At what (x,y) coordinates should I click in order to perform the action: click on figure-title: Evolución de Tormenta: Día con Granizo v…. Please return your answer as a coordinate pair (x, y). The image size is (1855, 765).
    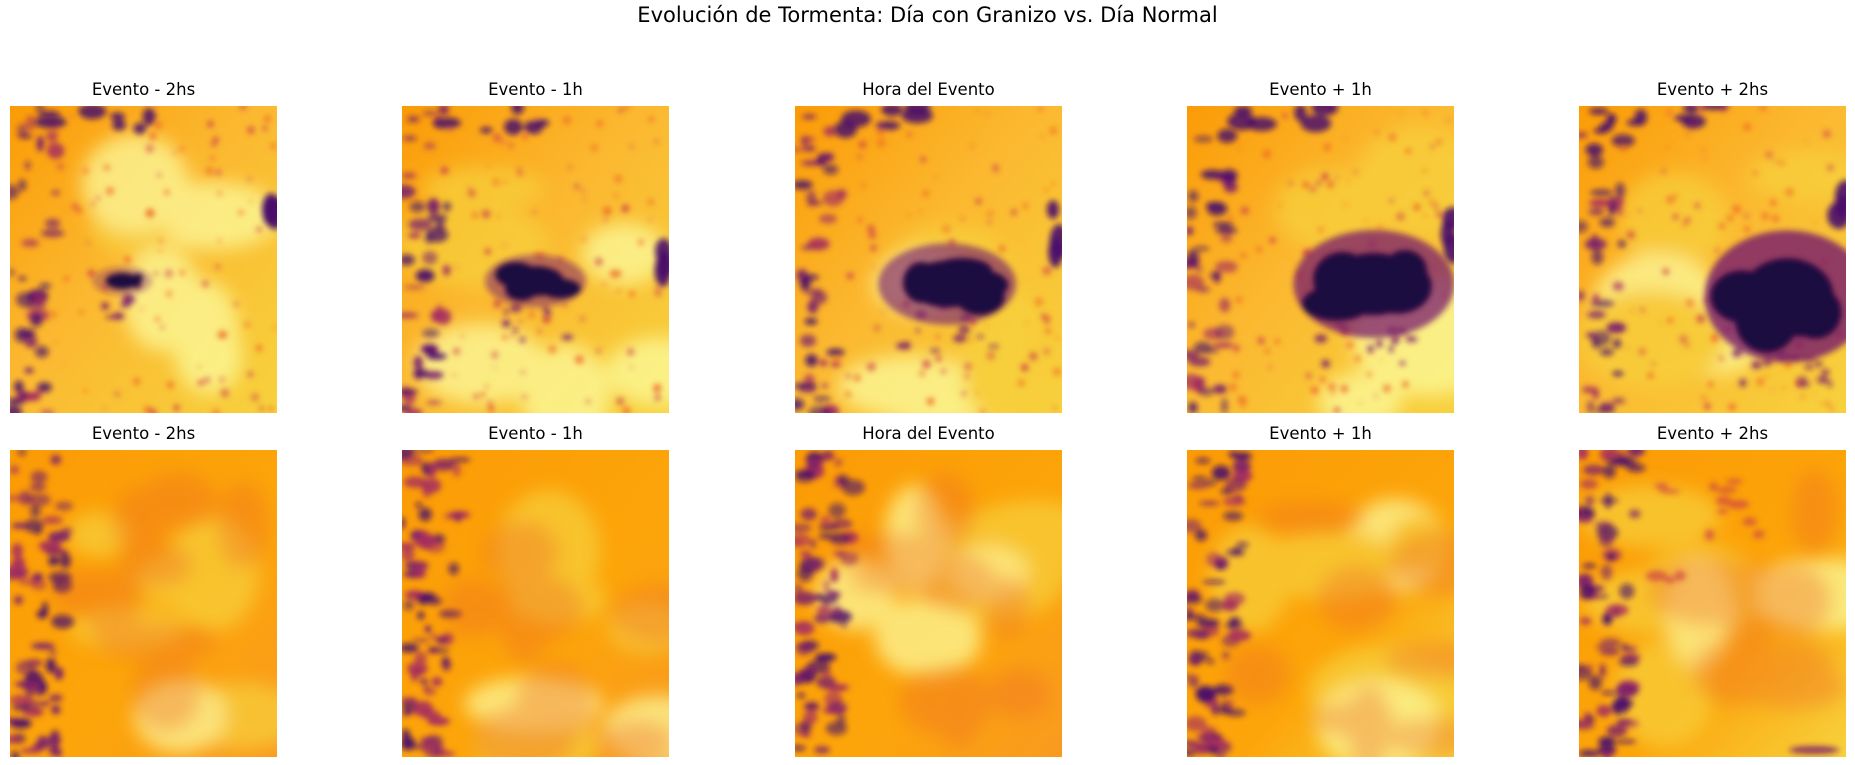
    Looking at the image, I should click on (927, 15).